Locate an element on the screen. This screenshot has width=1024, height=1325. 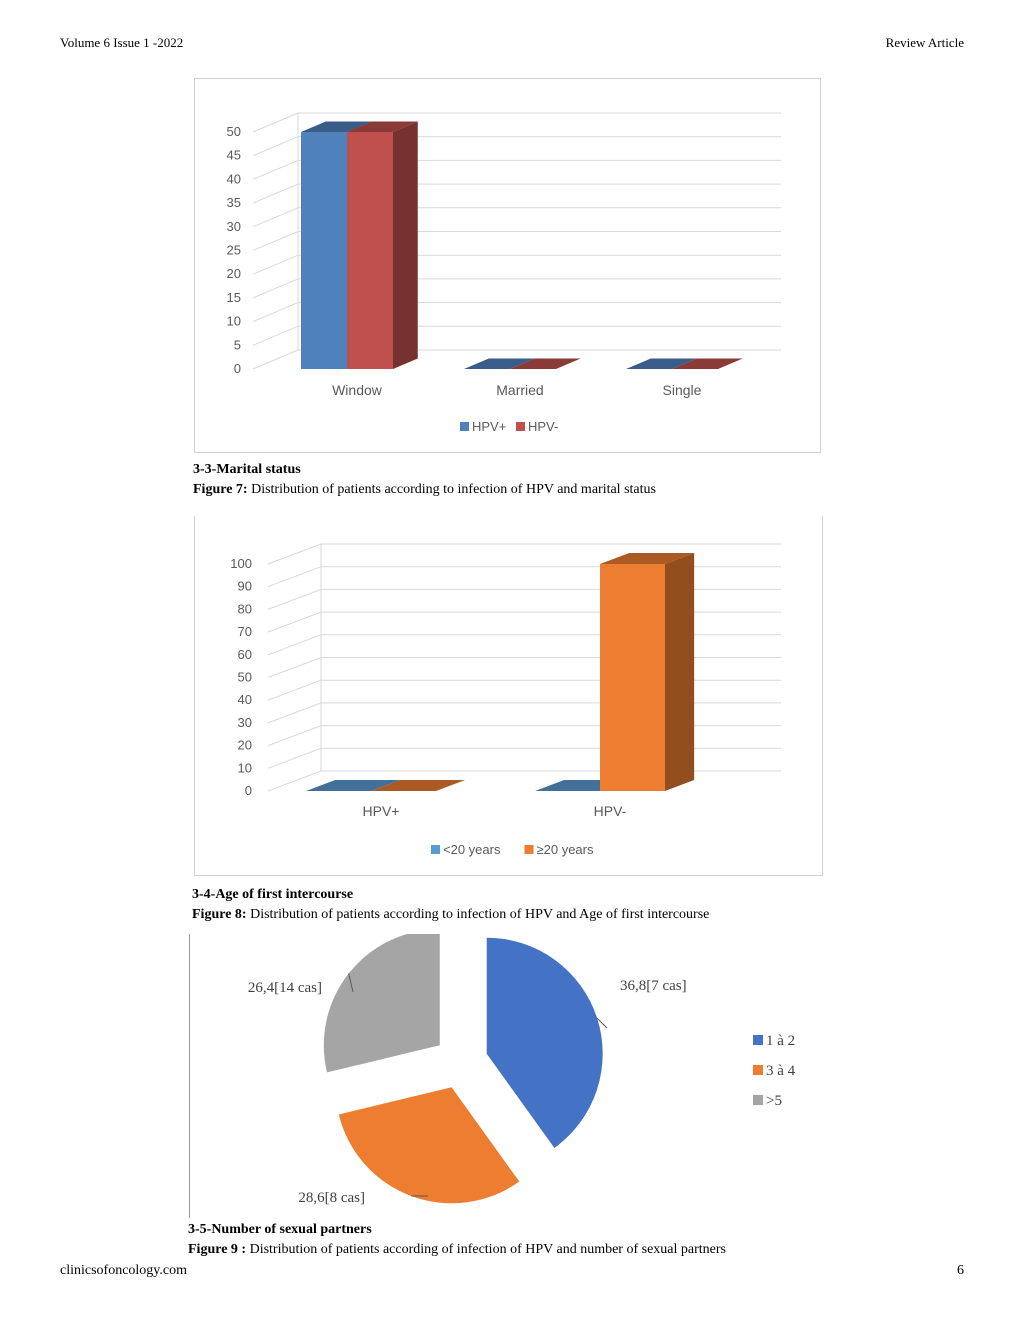
legend-label: >5 is located at coordinates (774, 1101).